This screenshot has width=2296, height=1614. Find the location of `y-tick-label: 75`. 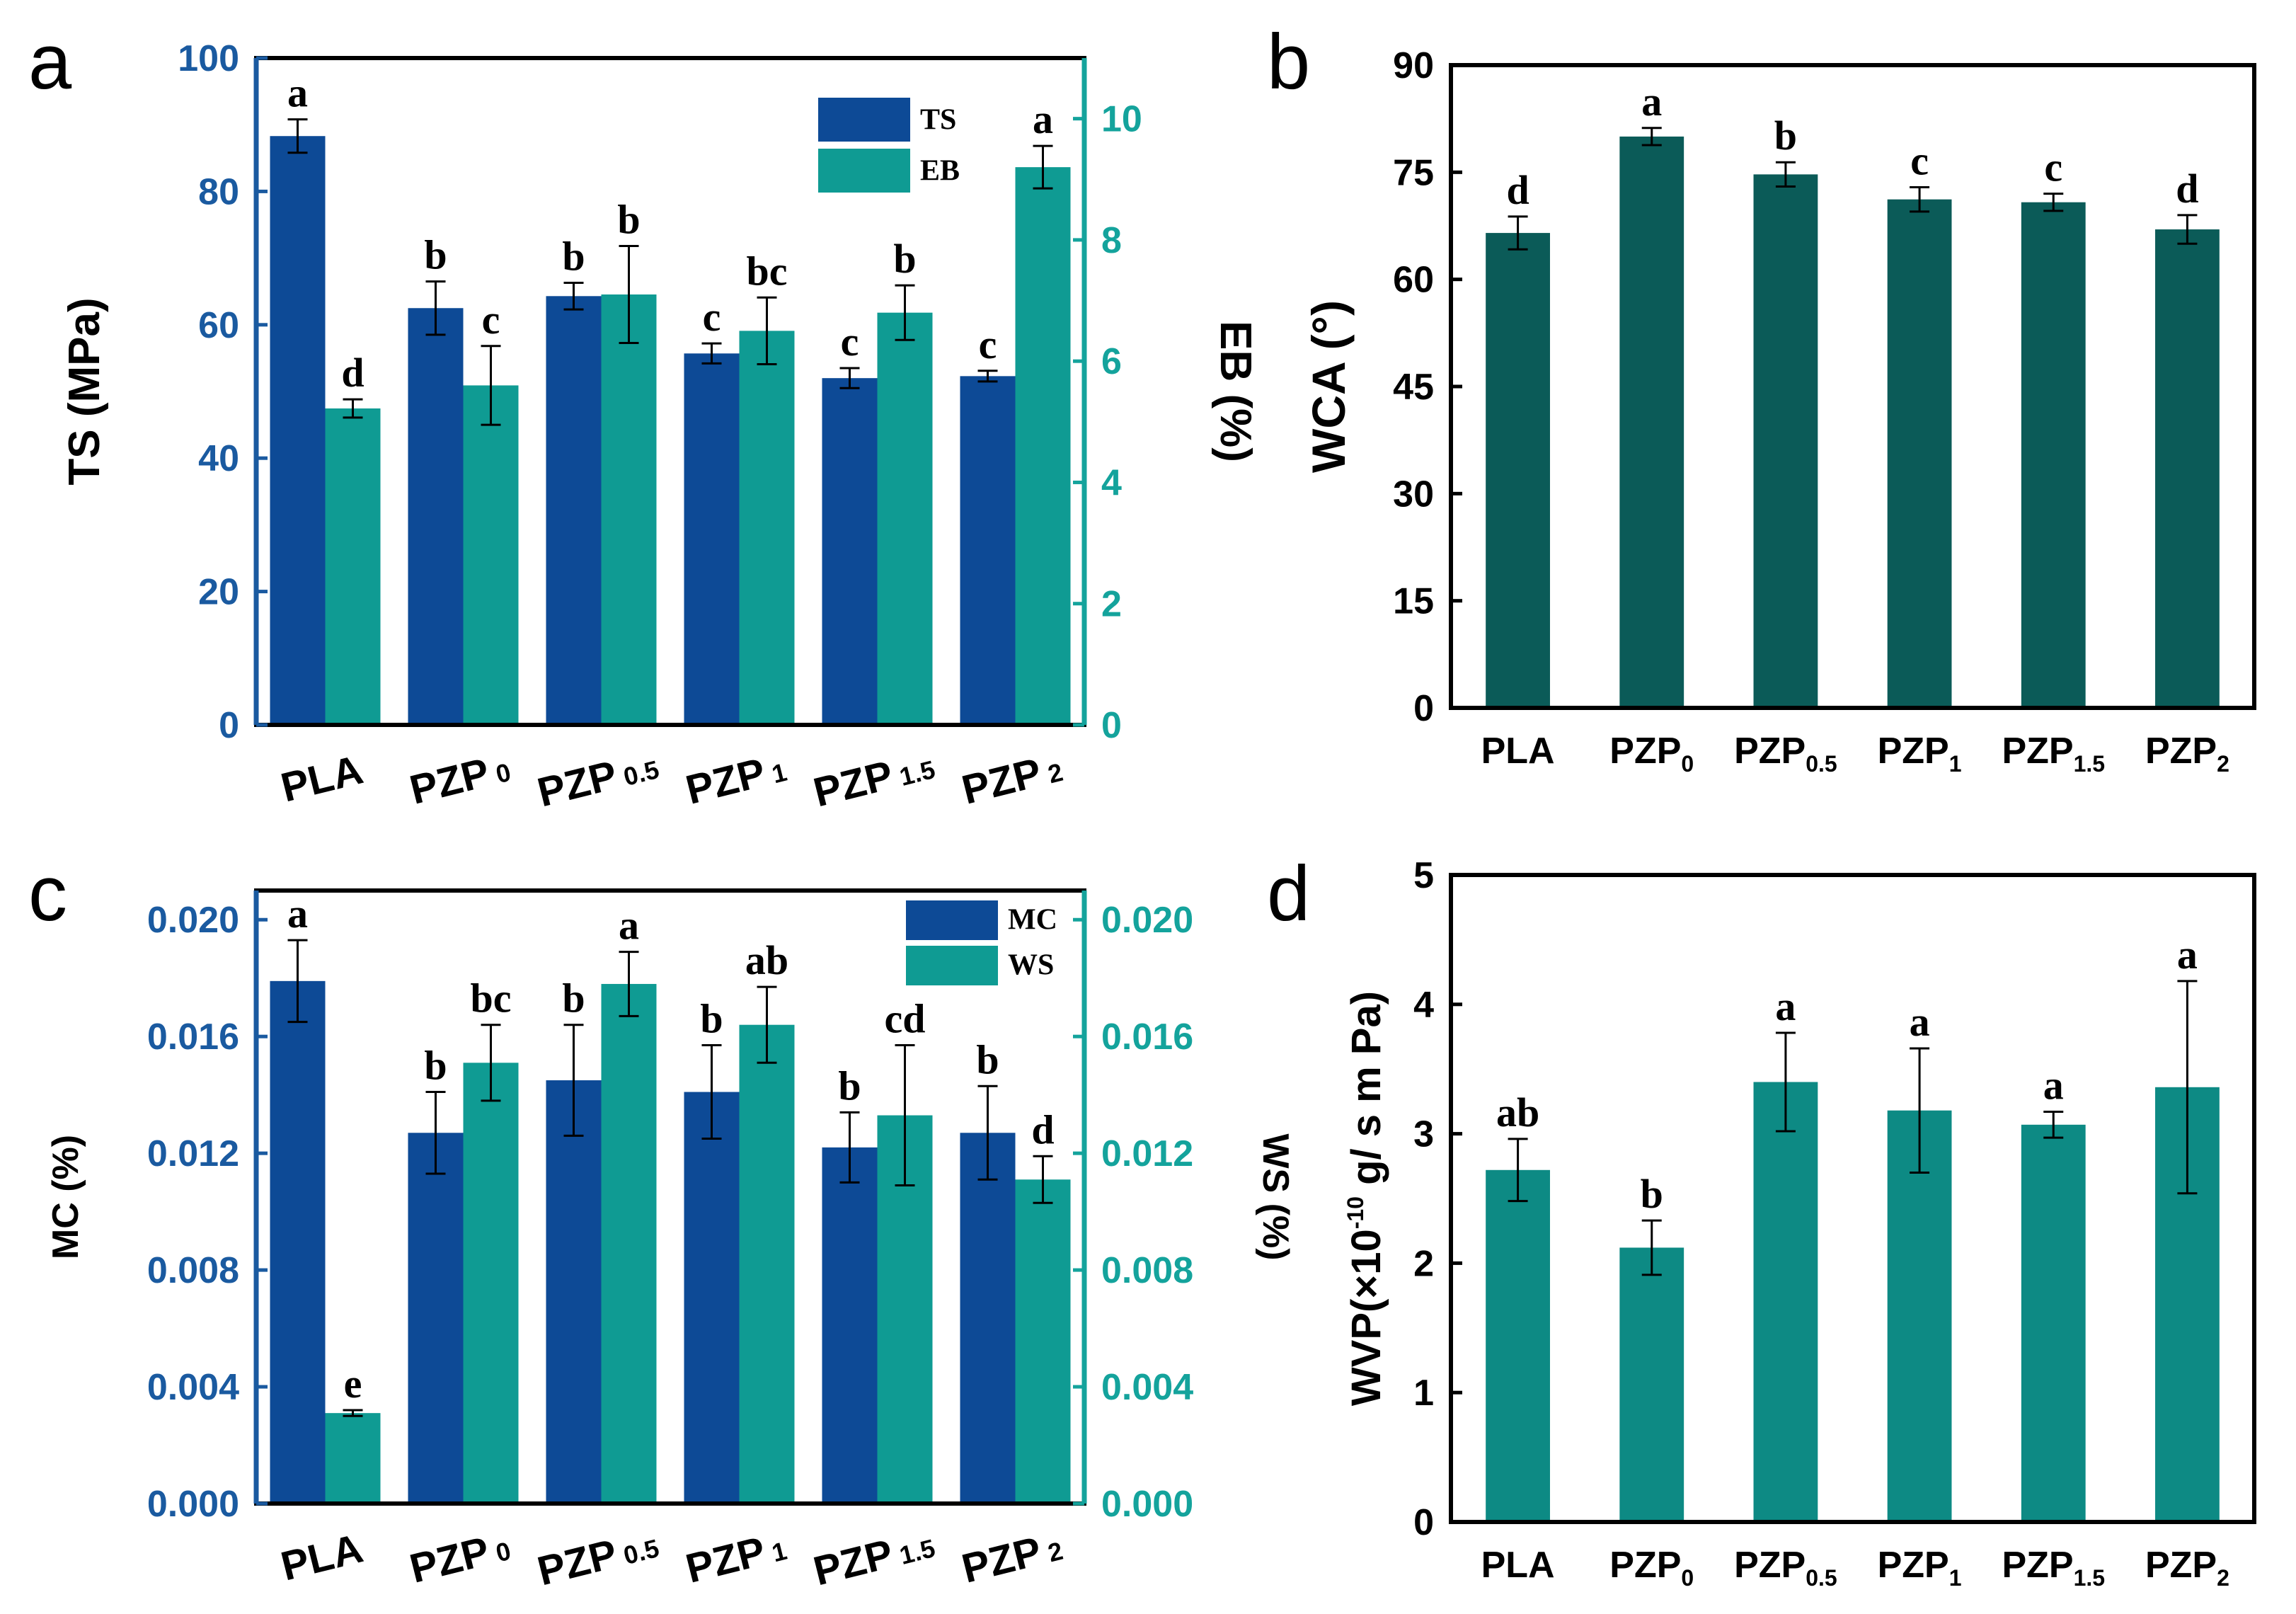

y-tick-label: 75 is located at coordinates (1414, 172).